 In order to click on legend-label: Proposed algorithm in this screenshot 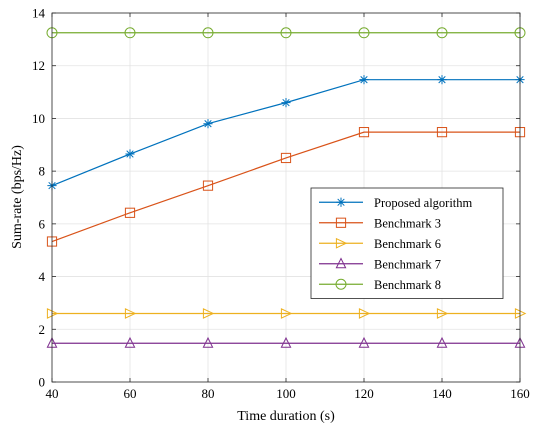, I will do `click(423, 203)`.